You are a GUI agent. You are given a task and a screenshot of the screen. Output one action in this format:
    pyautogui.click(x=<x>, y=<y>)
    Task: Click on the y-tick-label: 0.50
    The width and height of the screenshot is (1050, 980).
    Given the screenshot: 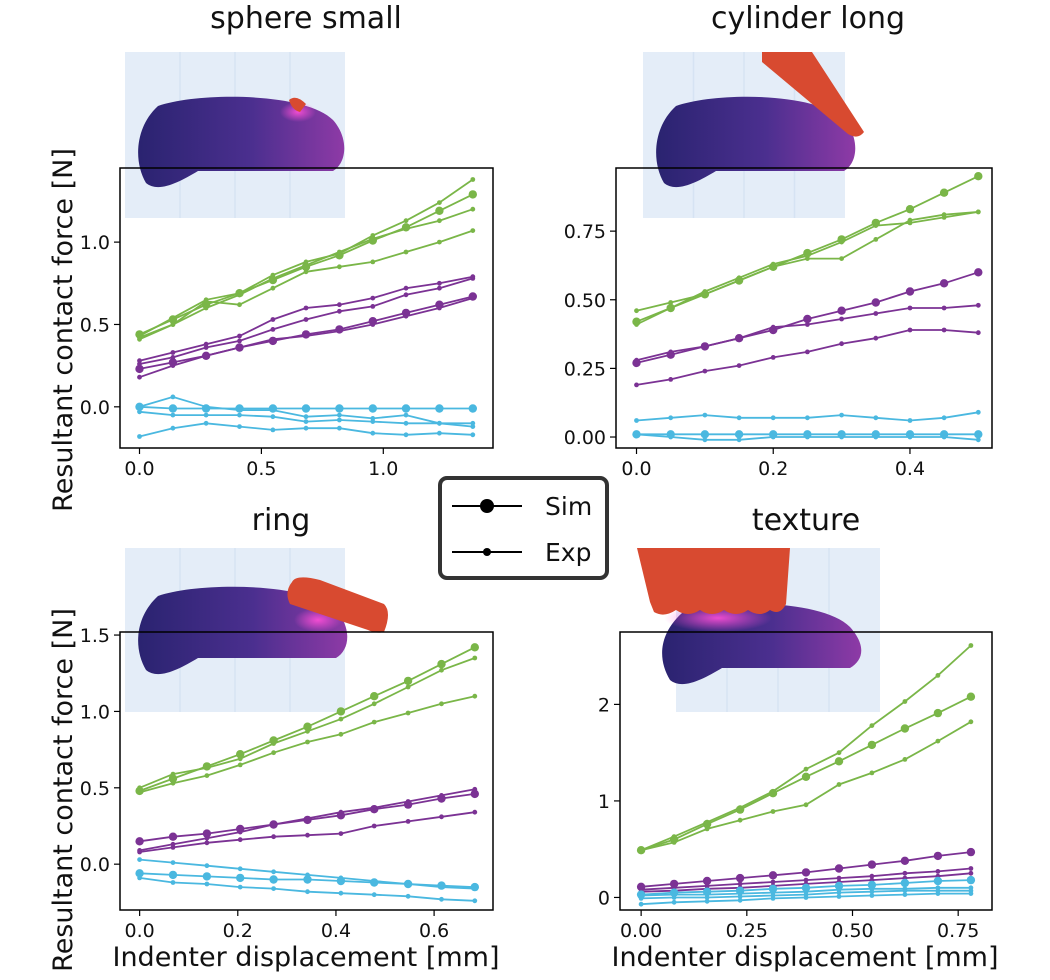 What is the action you would take?
    pyautogui.click(x=585, y=301)
    